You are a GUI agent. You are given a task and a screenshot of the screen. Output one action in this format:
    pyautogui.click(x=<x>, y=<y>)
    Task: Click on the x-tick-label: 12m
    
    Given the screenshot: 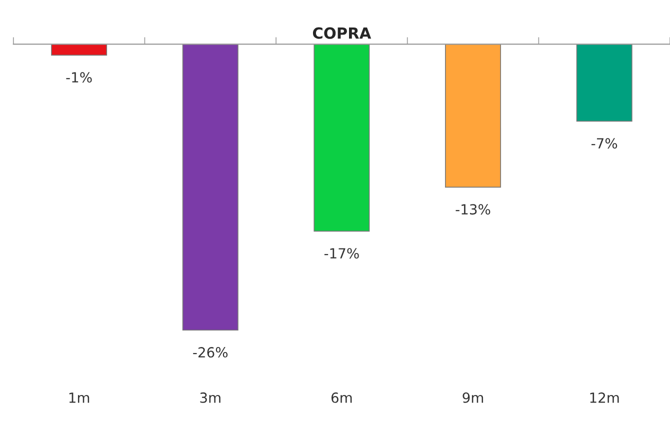 What is the action you would take?
    pyautogui.click(x=604, y=397)
    